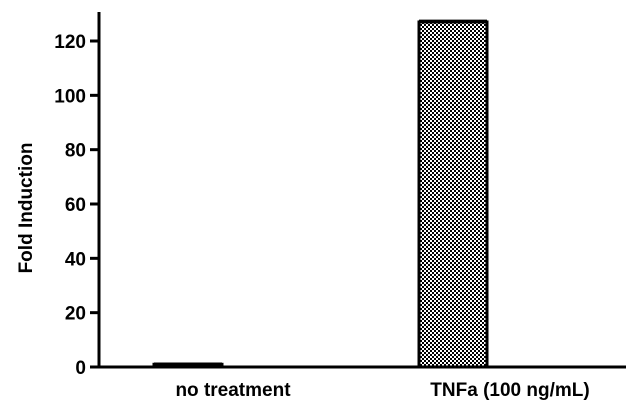 The image size is (628, 410). I want to click on y-tick-label: 120, so click(70, 42).